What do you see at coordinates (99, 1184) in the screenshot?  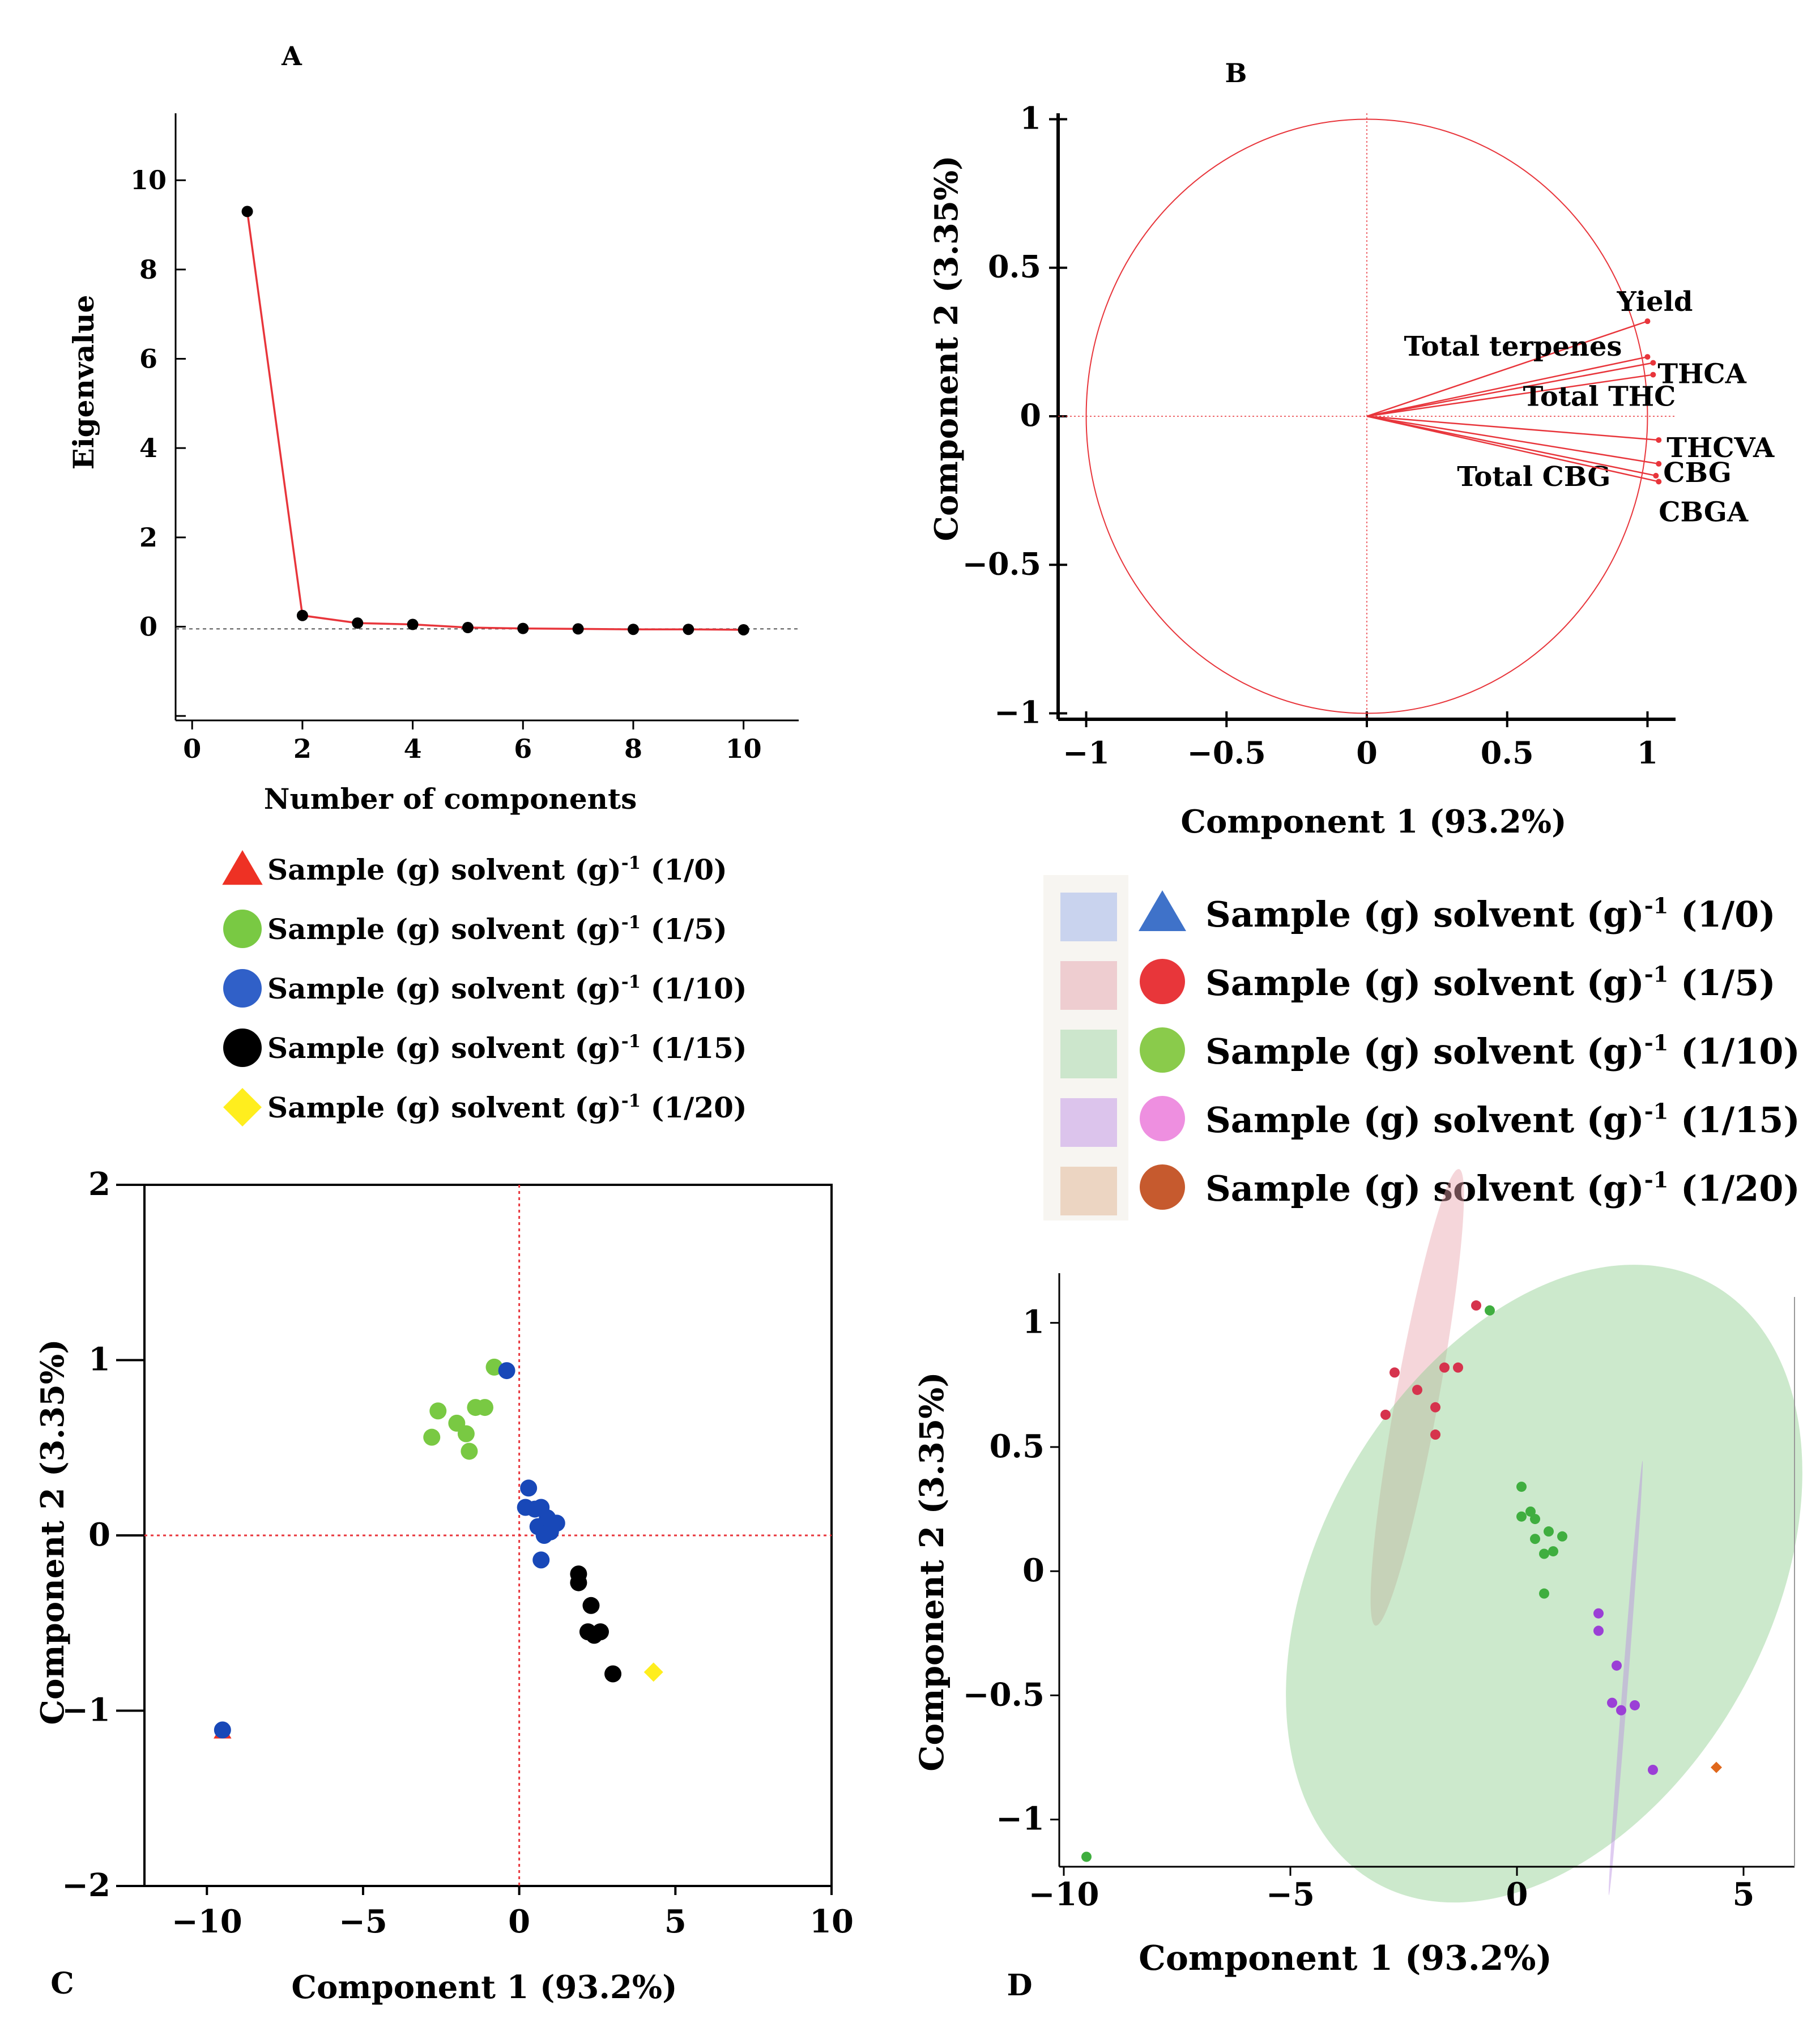 I see `panel-c-y-tick-label: 2` at bounding box center [99, 1184].